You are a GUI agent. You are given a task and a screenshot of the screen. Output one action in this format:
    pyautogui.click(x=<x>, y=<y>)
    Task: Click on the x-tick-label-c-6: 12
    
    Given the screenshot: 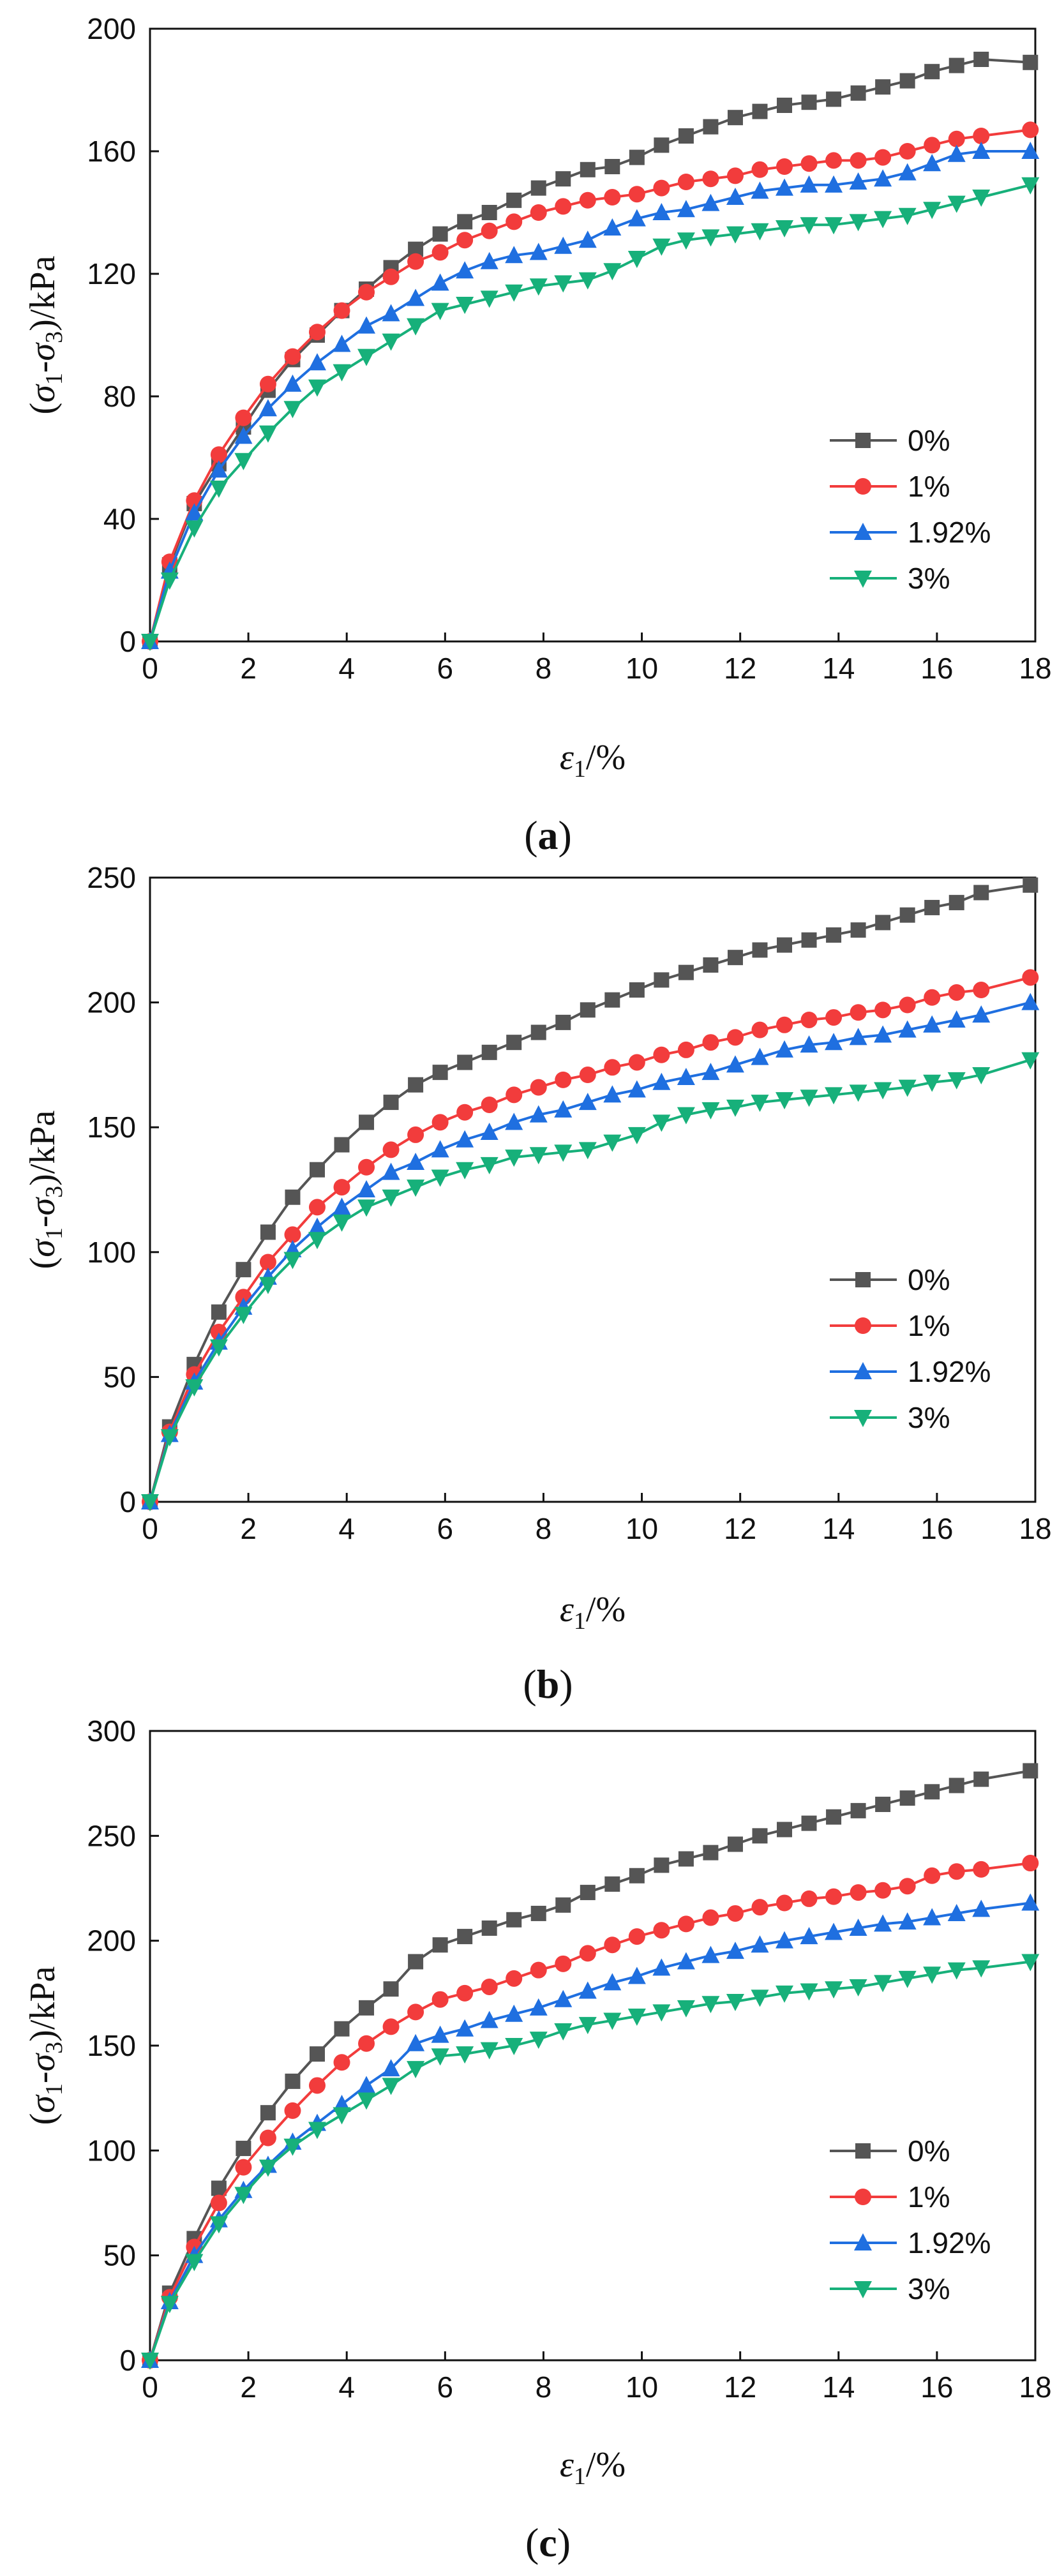 What is the action you would take?
    pyautogui.click(x=740, y=2387)
    